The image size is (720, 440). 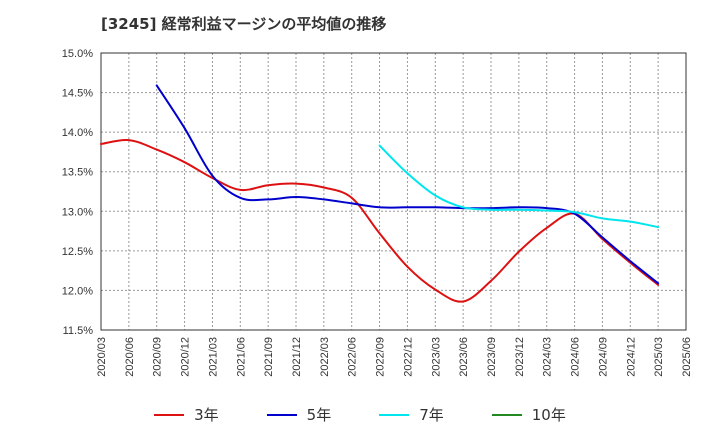 What do you see at coordinates (492, 357) in the screenshot?
I see `x-tick-label: 2023/09` at bounding box center [492, 357].